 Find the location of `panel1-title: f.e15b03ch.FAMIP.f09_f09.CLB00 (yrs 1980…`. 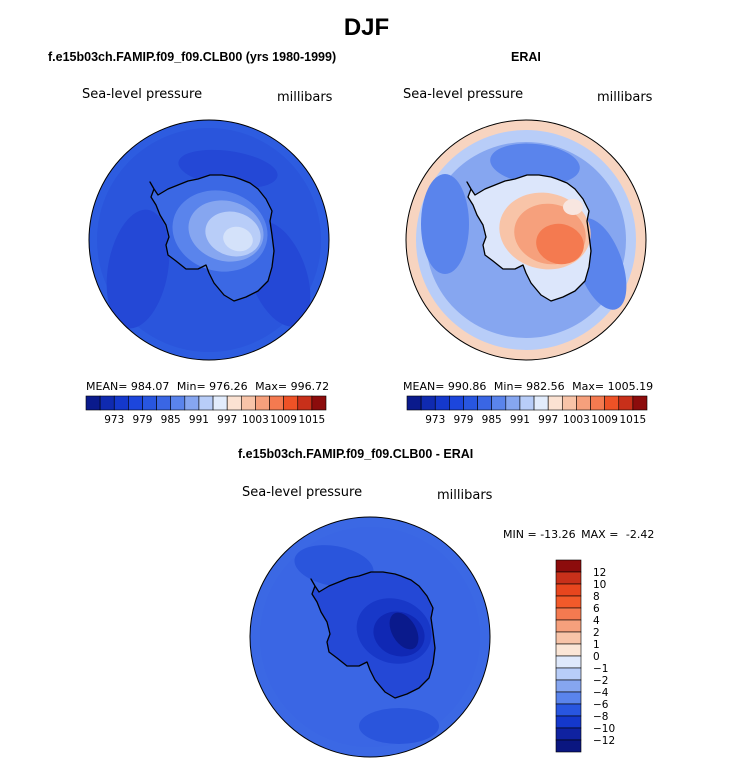

panel1-title: f.e15b03ch.FAMIP.f09_f09.CLB00 (yrs 1980… is located at coordinates (192, 57).